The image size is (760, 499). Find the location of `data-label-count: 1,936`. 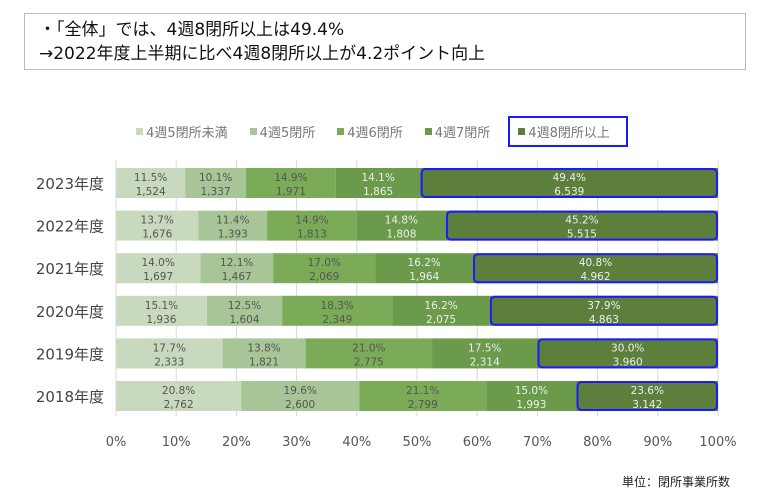

data-label-count: 1,936 is located at coordinates (161, 320).